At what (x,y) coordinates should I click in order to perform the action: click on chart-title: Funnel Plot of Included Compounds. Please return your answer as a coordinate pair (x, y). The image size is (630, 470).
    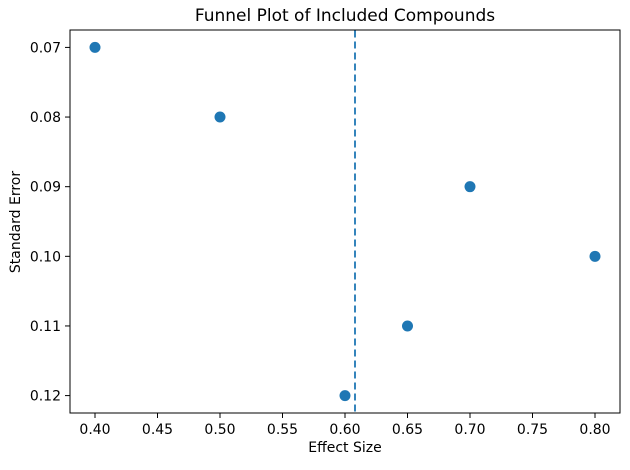
    Looking at the image, I should click on (345, 16).